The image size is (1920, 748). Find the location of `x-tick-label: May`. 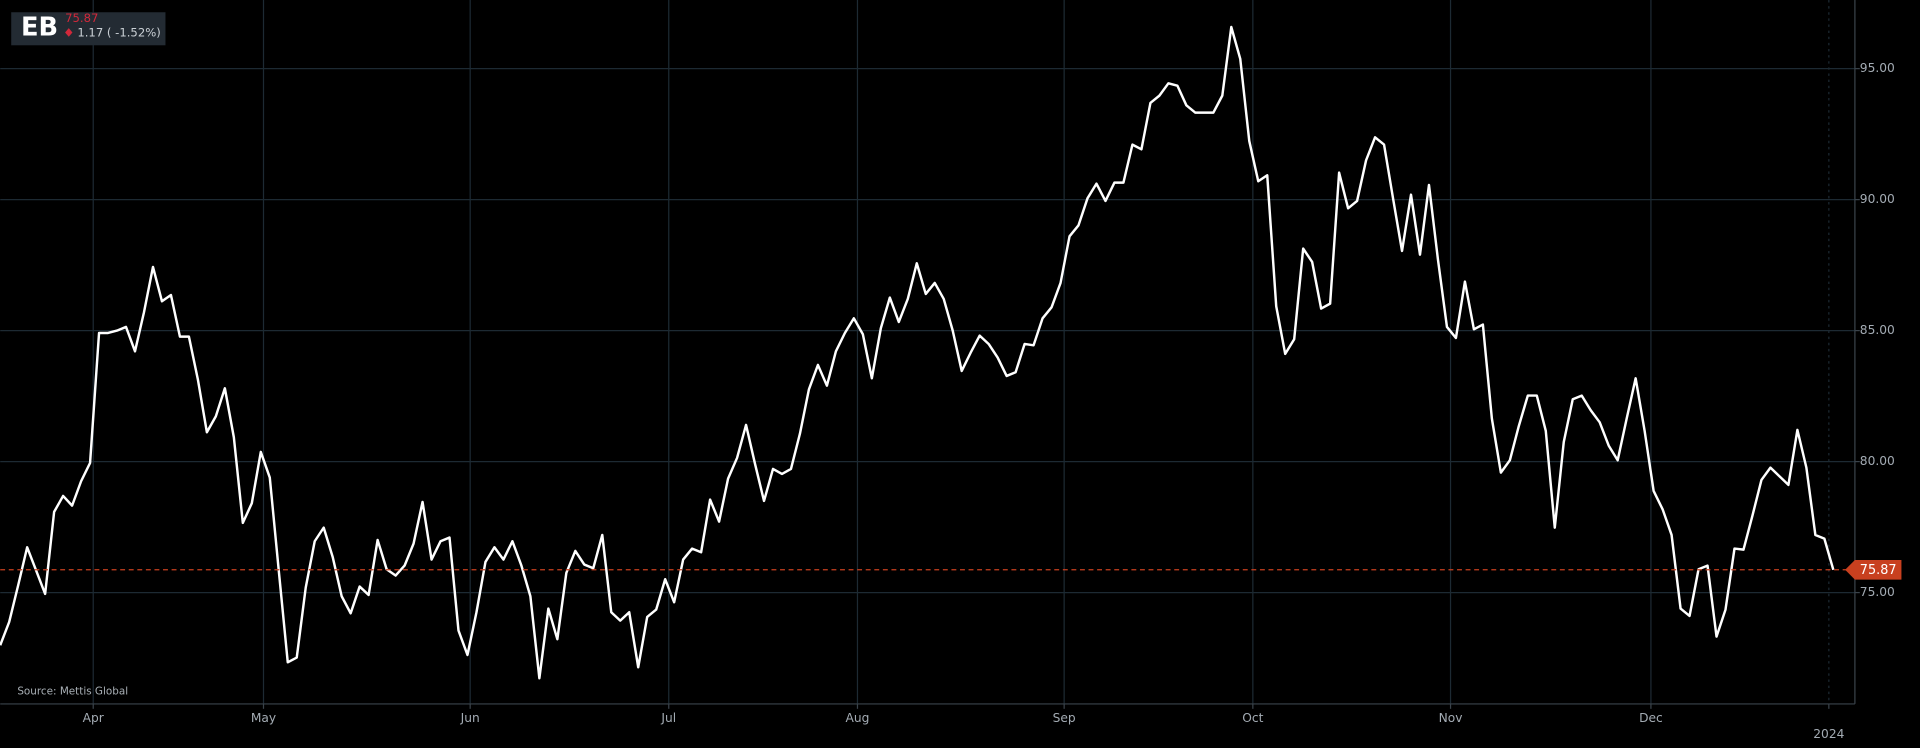

x-tick-label: May is located at coordinates (263, 718).